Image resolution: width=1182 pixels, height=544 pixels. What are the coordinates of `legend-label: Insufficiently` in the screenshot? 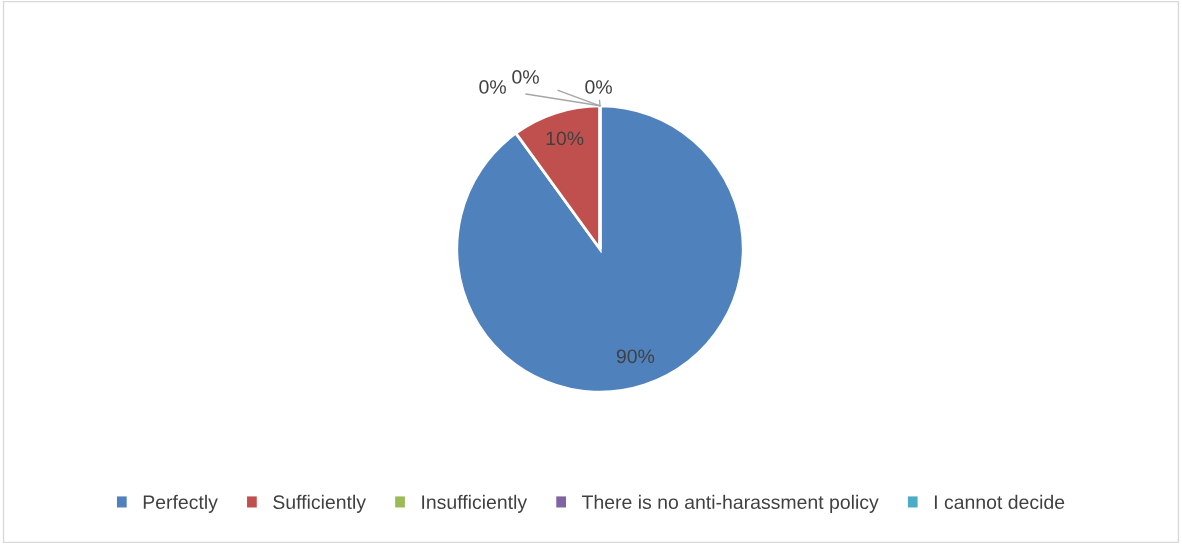 It's located at (475, 503).